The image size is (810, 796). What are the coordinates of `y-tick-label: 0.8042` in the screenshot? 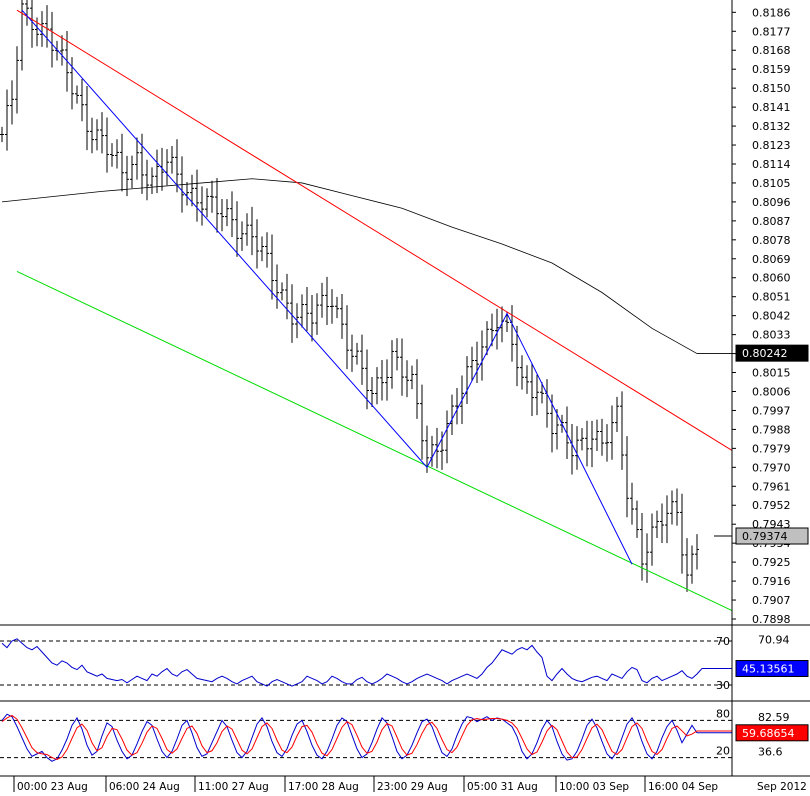 It's located at (771, 316).